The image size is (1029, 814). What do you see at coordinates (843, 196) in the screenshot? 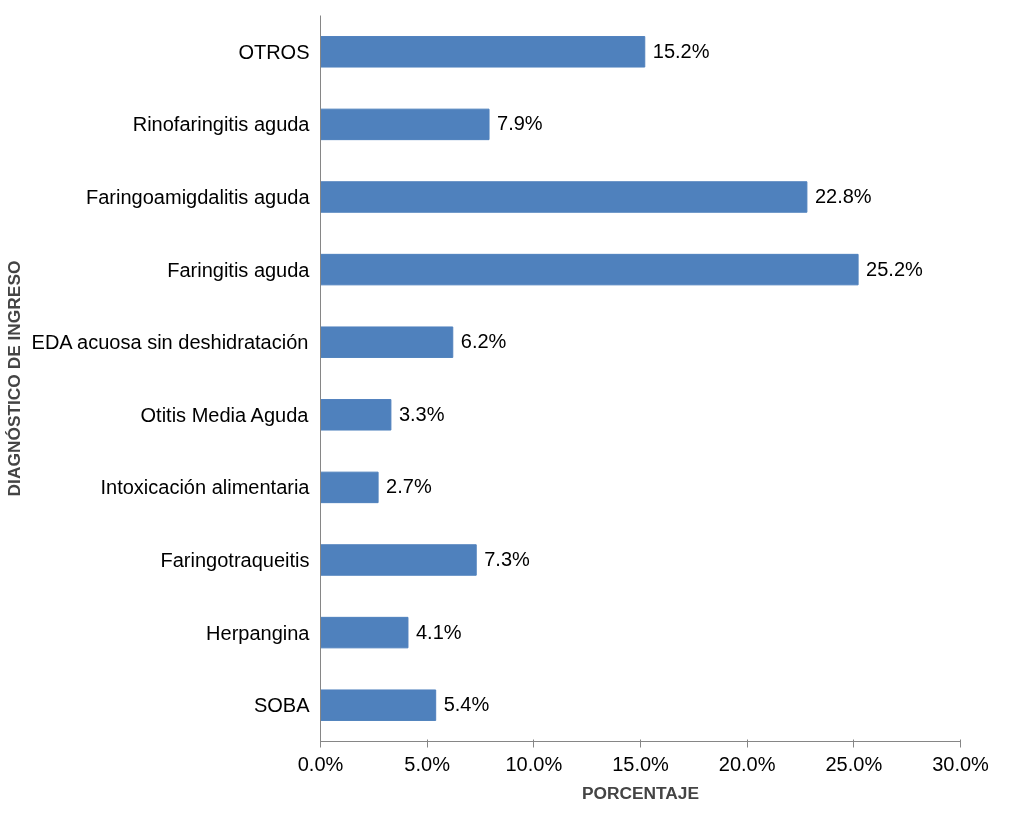
I see `data-label: 22.8%` at bounding box center [843, 196].